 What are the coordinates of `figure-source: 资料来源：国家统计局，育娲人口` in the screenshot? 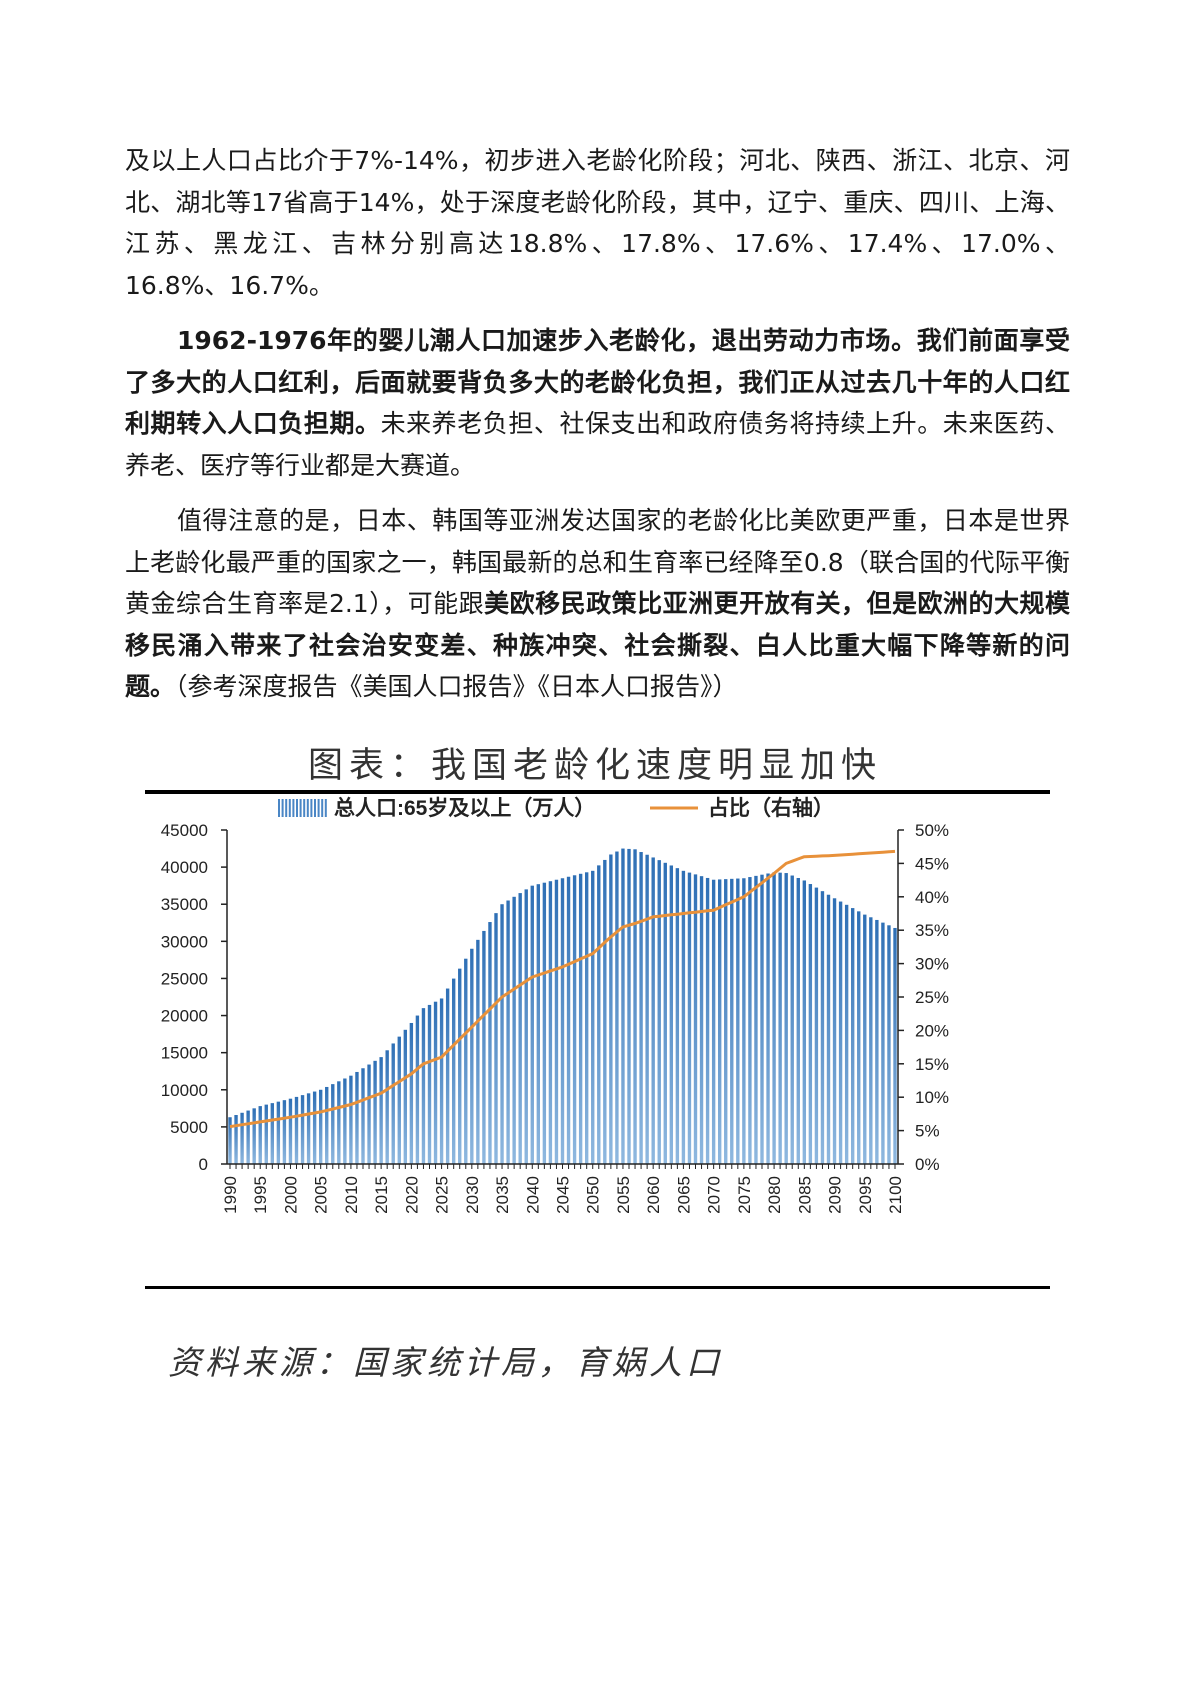 It's located at (445, 1362).